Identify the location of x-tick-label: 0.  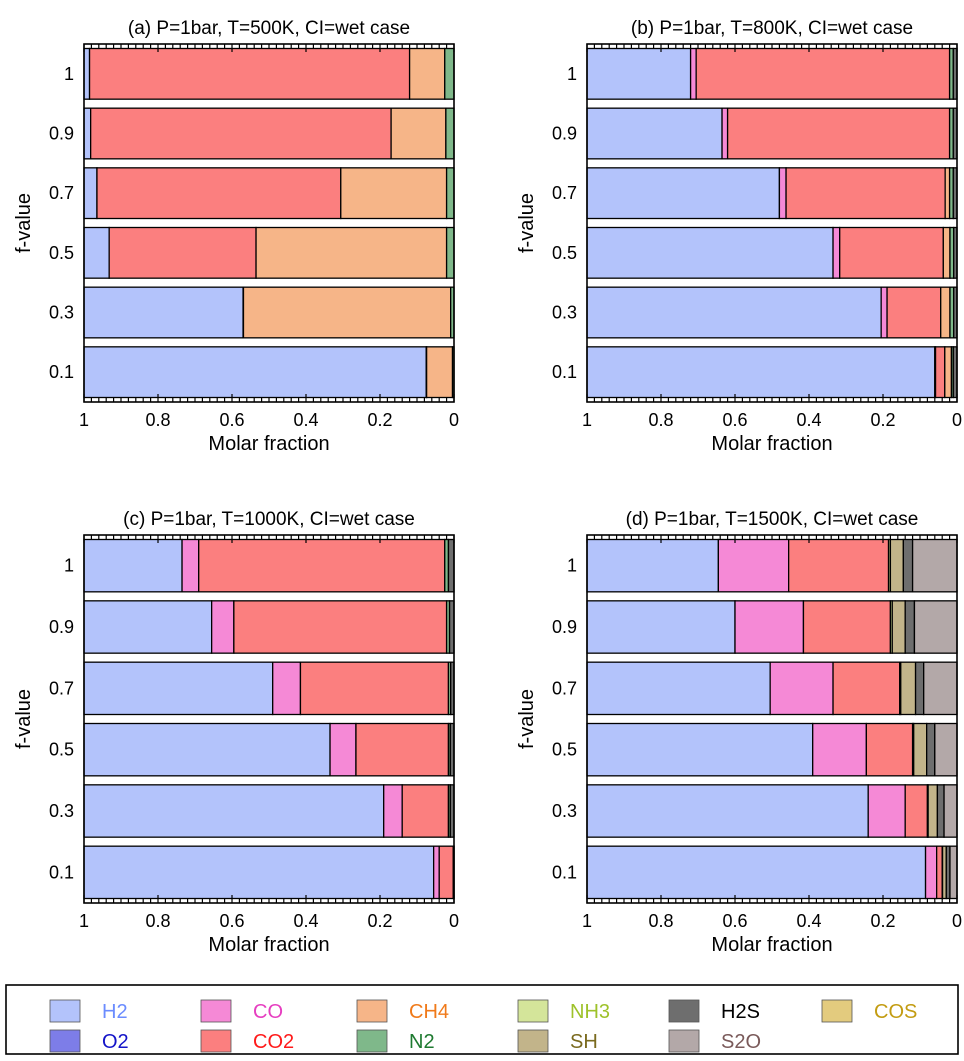
(454, 921).